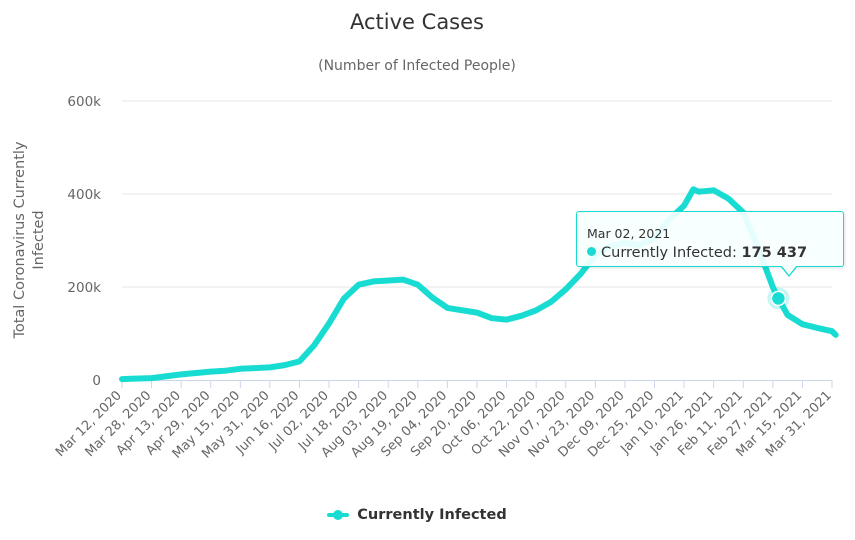 The height and width of the screenshot is (540, 855). What do you see at coordinates (84, 195) in the screenshot?
I see `y-tick-label: 400k` at bounding box center [84, 195].